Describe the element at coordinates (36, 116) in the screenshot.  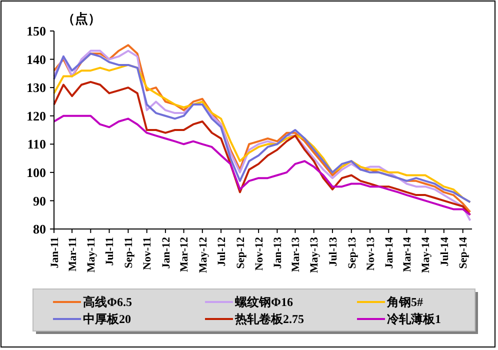
I see `y-tick-label: 120` at that location.